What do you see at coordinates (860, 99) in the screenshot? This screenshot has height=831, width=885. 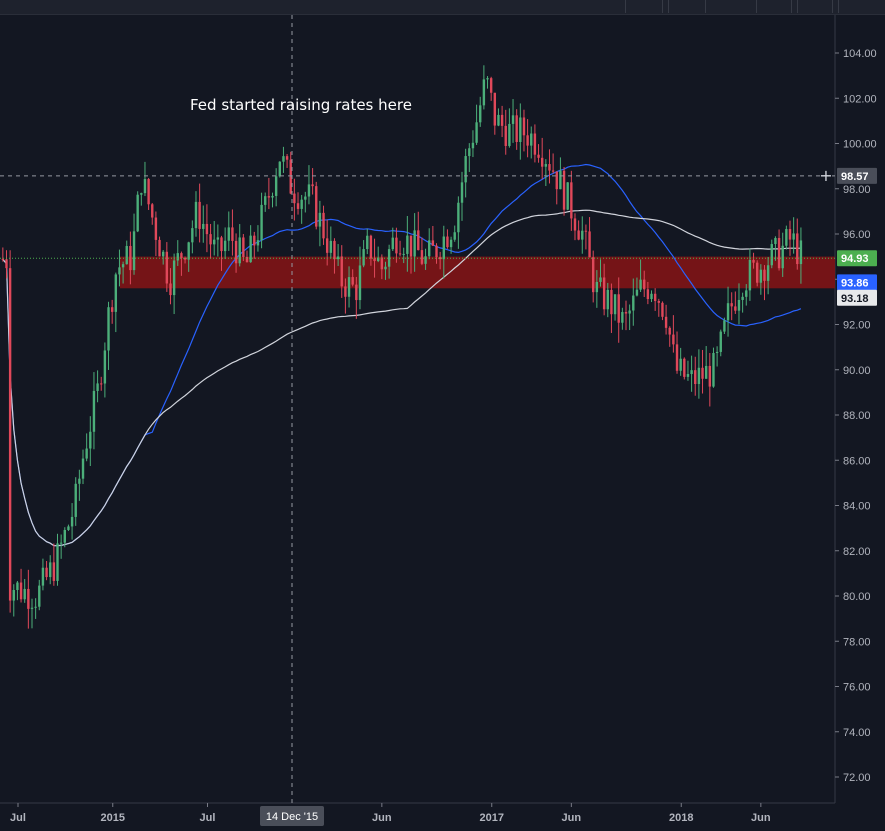 I see `y-tick-label: 102.00` at bounding box center [860, 99].